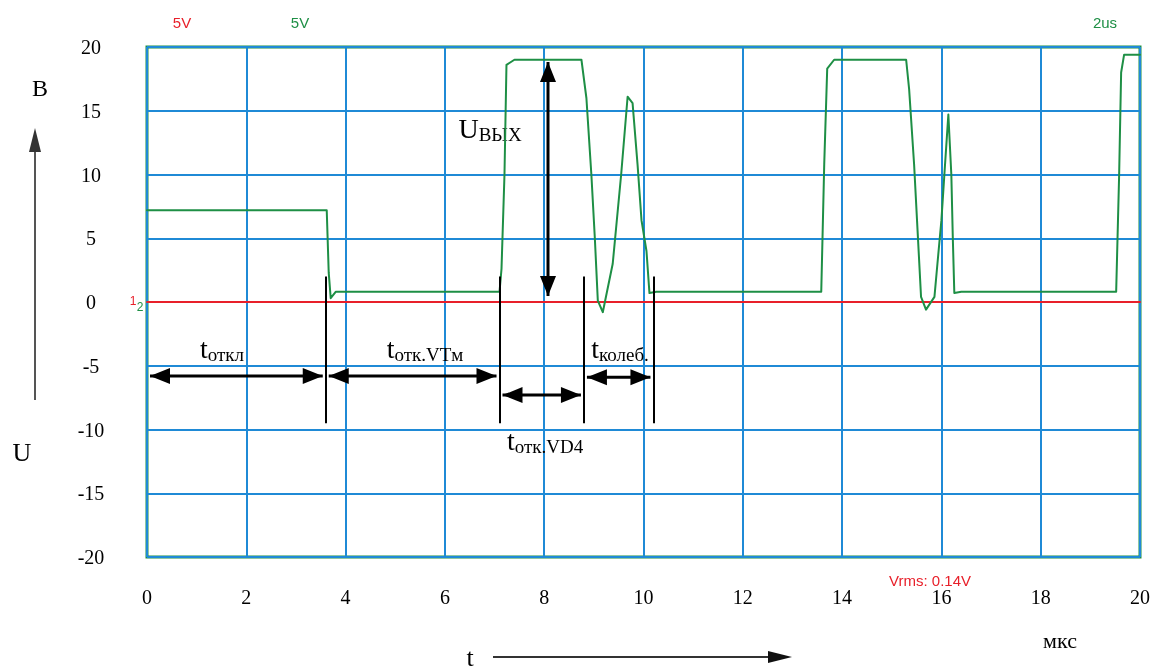  I want to click on y-tick-label: 10, so click(91, 174).